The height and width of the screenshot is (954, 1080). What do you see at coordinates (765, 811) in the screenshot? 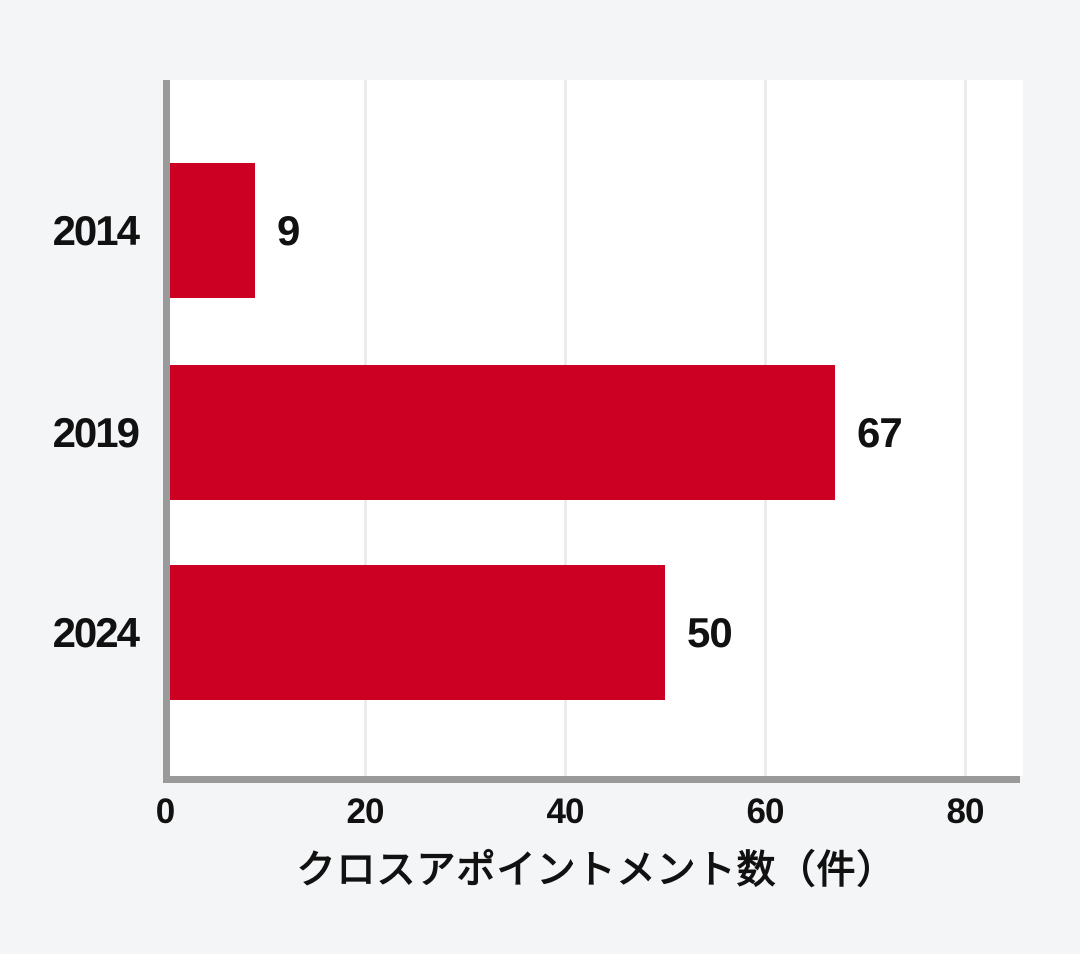
I see `x-tick-label-60: 60` at bounding box center [765, 811].